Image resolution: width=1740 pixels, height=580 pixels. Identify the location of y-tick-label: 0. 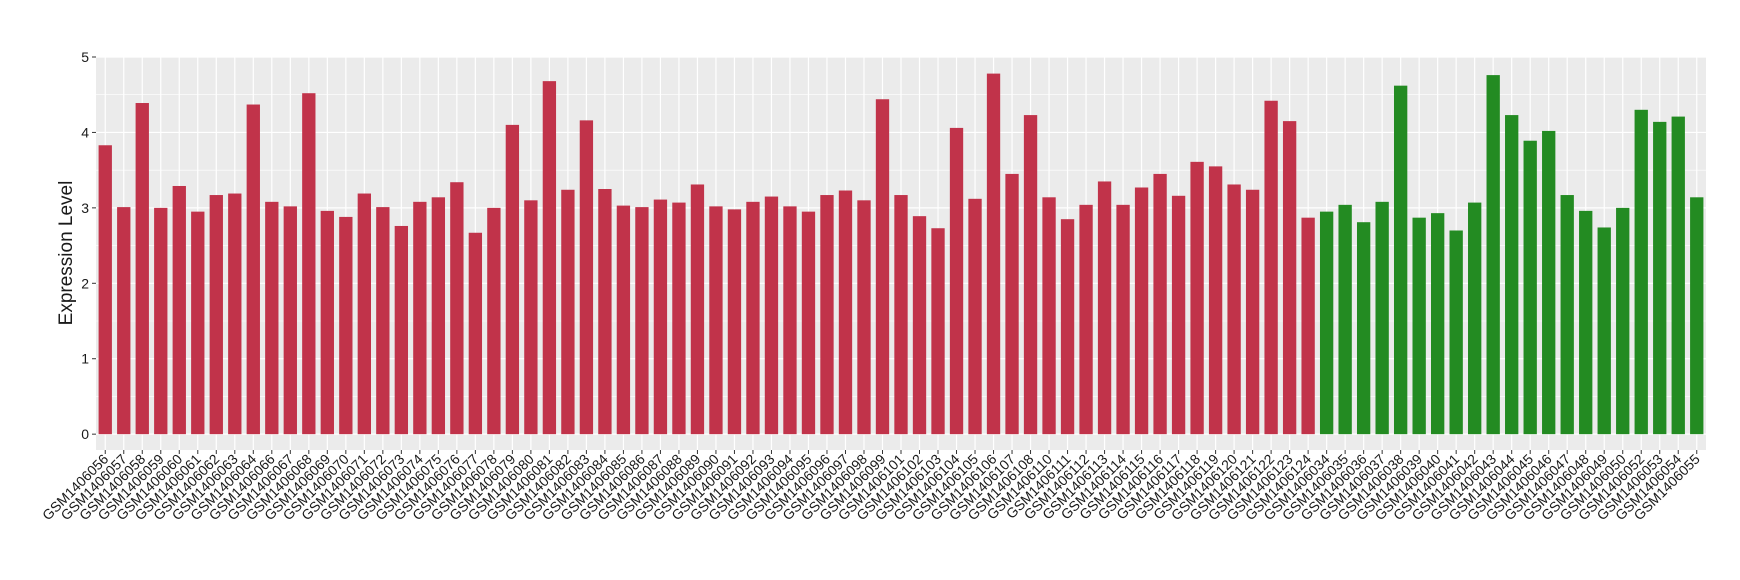
(85, 434).